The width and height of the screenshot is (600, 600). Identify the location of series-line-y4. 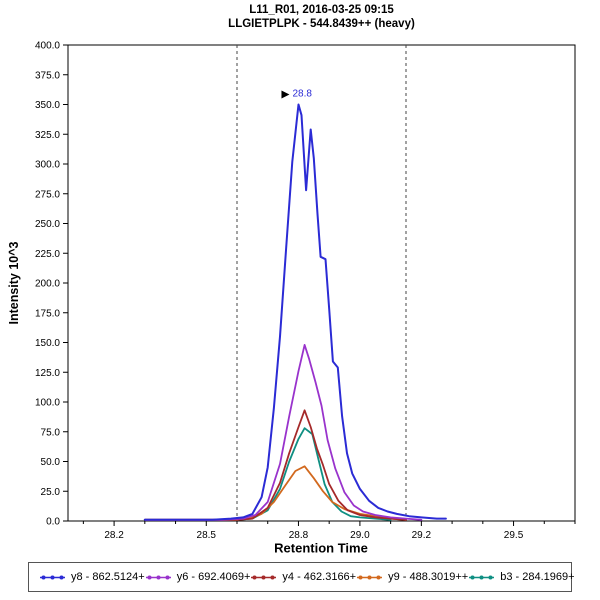
(275, 465).